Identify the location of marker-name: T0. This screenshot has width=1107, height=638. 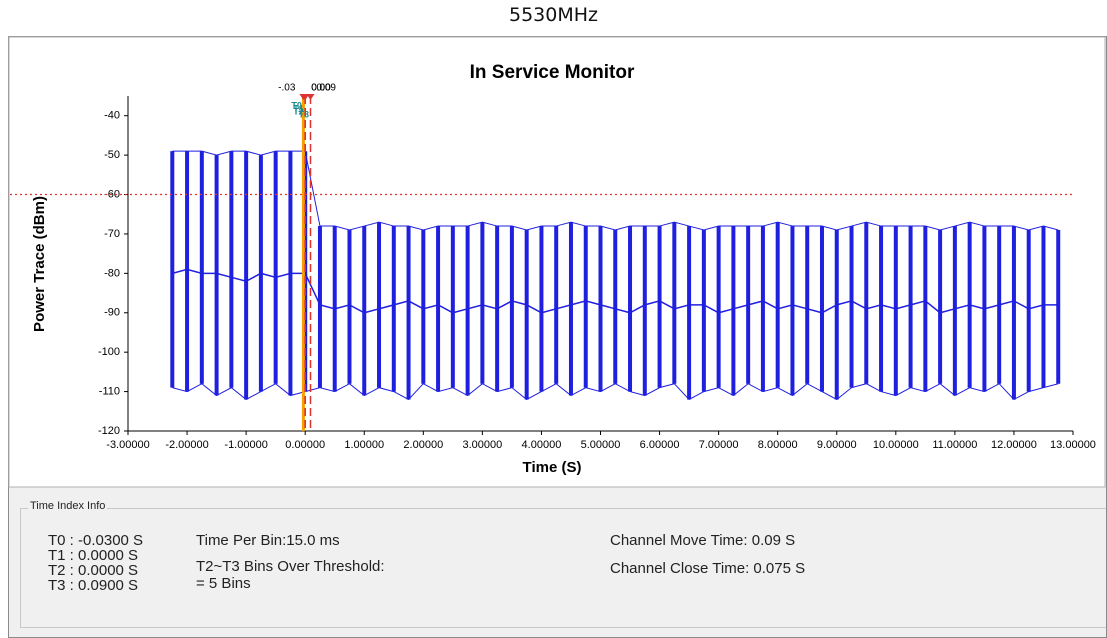
(296, 105).